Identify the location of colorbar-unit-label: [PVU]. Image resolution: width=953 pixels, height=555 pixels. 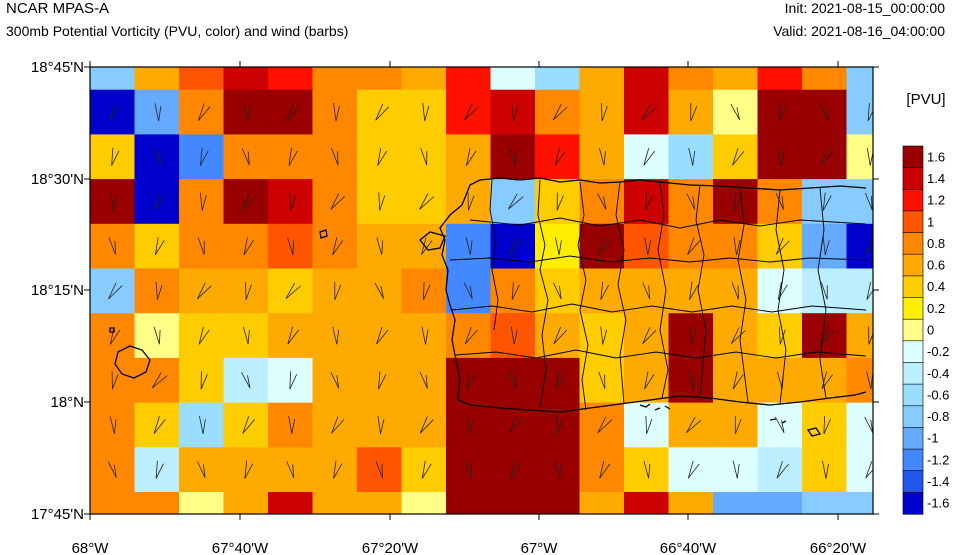
(925, 99).